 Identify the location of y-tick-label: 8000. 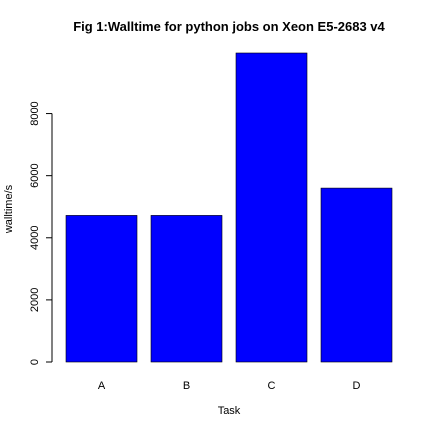
(35, 113).